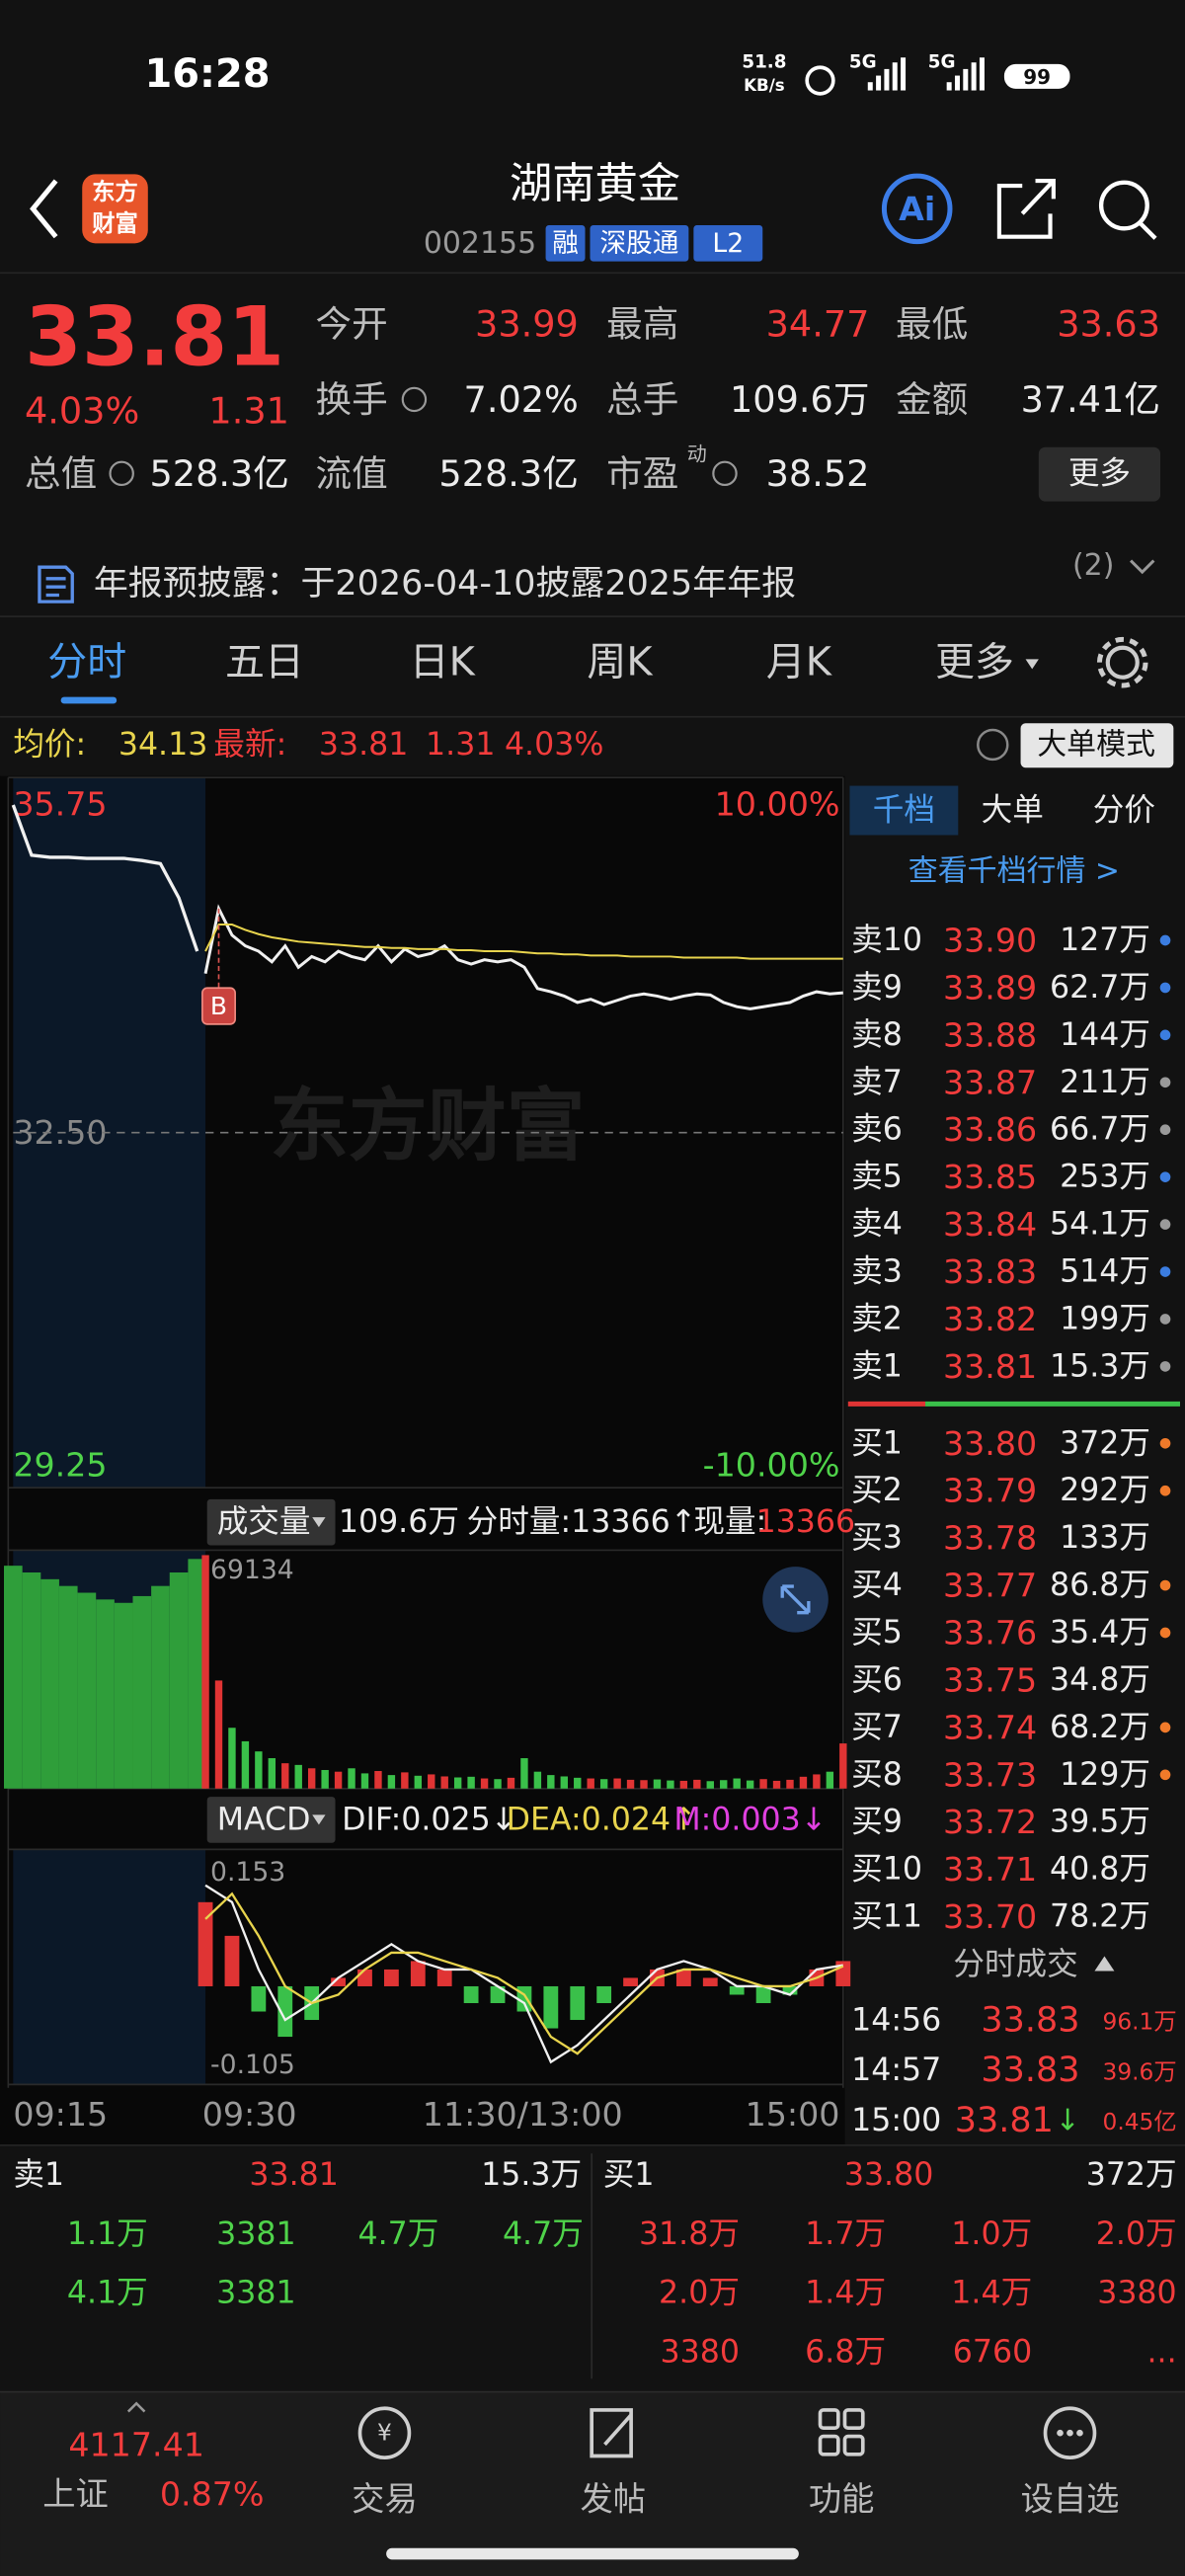 Image resolution: width=1185 pixels, height=2576 pixels. I want to click on book-tab: 大单, so click(1013, 811).